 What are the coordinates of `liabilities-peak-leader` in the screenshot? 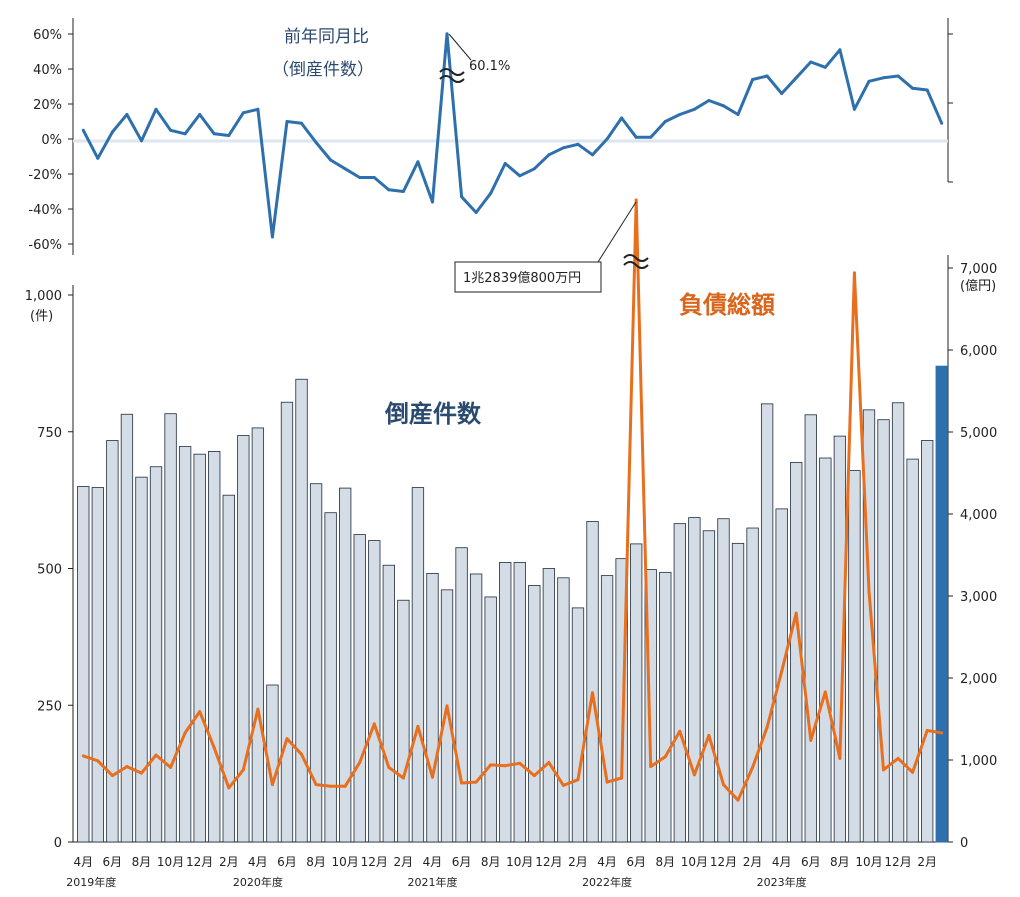 It's located at (617, 232).